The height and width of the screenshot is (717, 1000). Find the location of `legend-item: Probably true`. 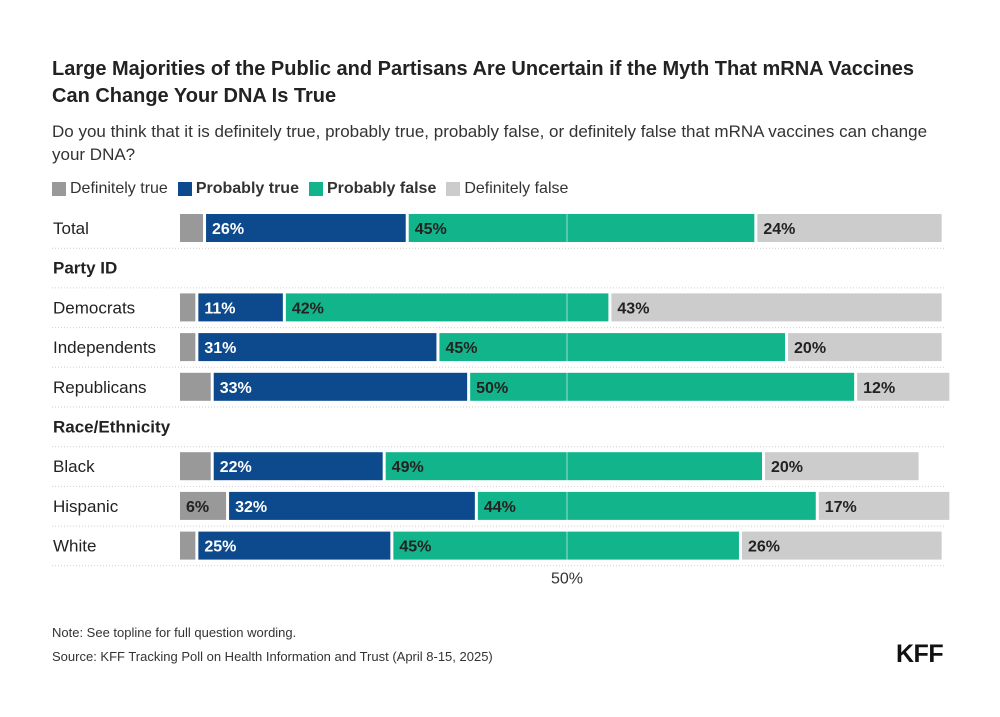

legend-item: Probably true is located at coordinates (238, 189).